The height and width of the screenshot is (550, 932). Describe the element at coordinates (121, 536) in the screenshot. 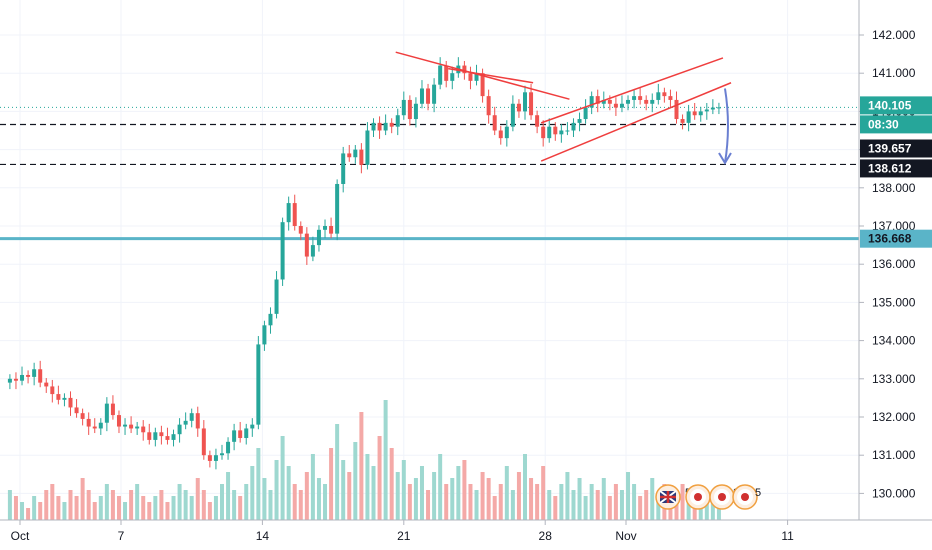

I see `x-tick-label: 7` at that location.